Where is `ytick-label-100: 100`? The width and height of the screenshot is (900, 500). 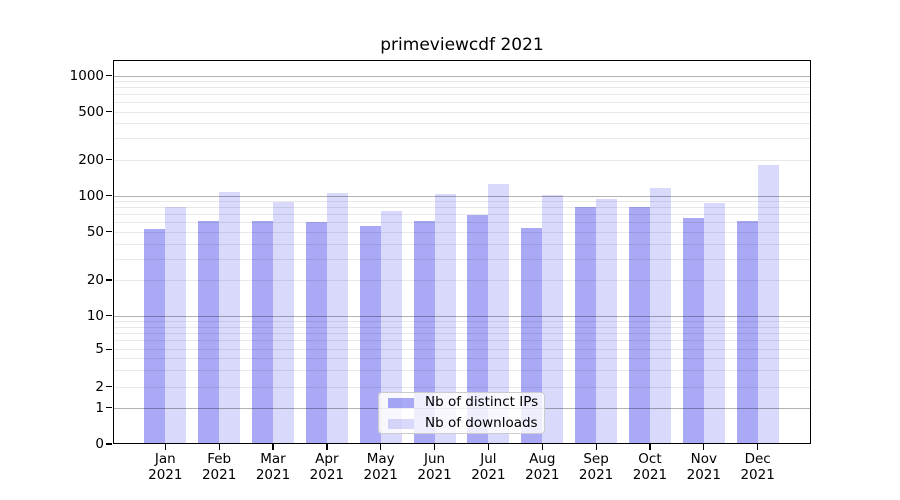 ytick-label-100: 100 is located at coordinates (91, 195).